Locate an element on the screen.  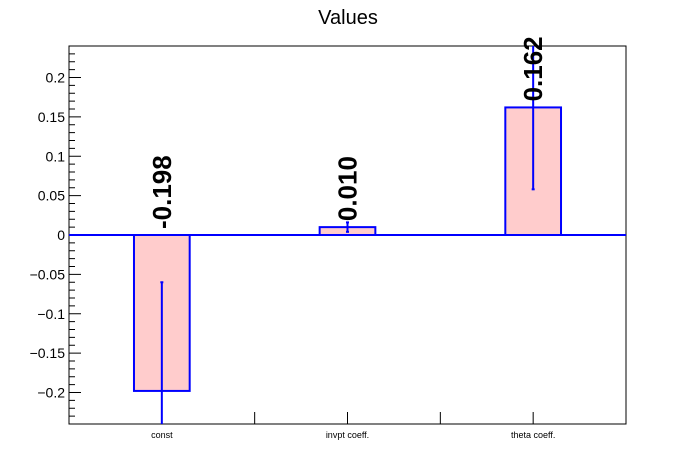
y-tick-label: 0 is located at coordinates (61, 235).